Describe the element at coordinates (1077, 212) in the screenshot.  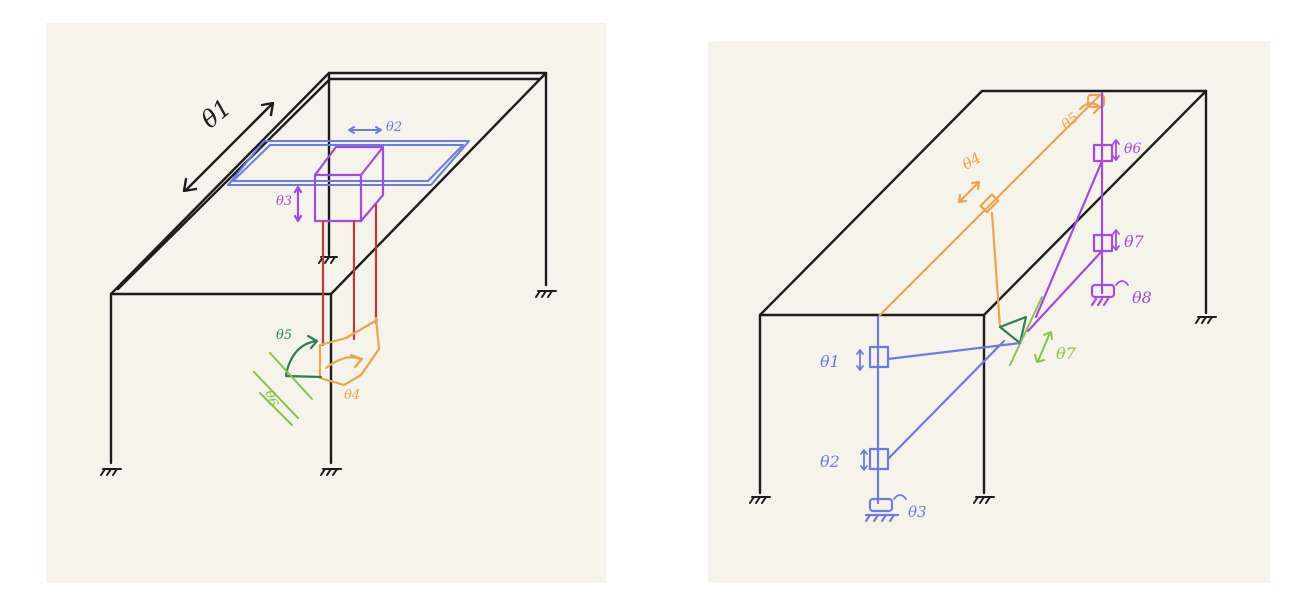
I see `right-purple-column` at that location.